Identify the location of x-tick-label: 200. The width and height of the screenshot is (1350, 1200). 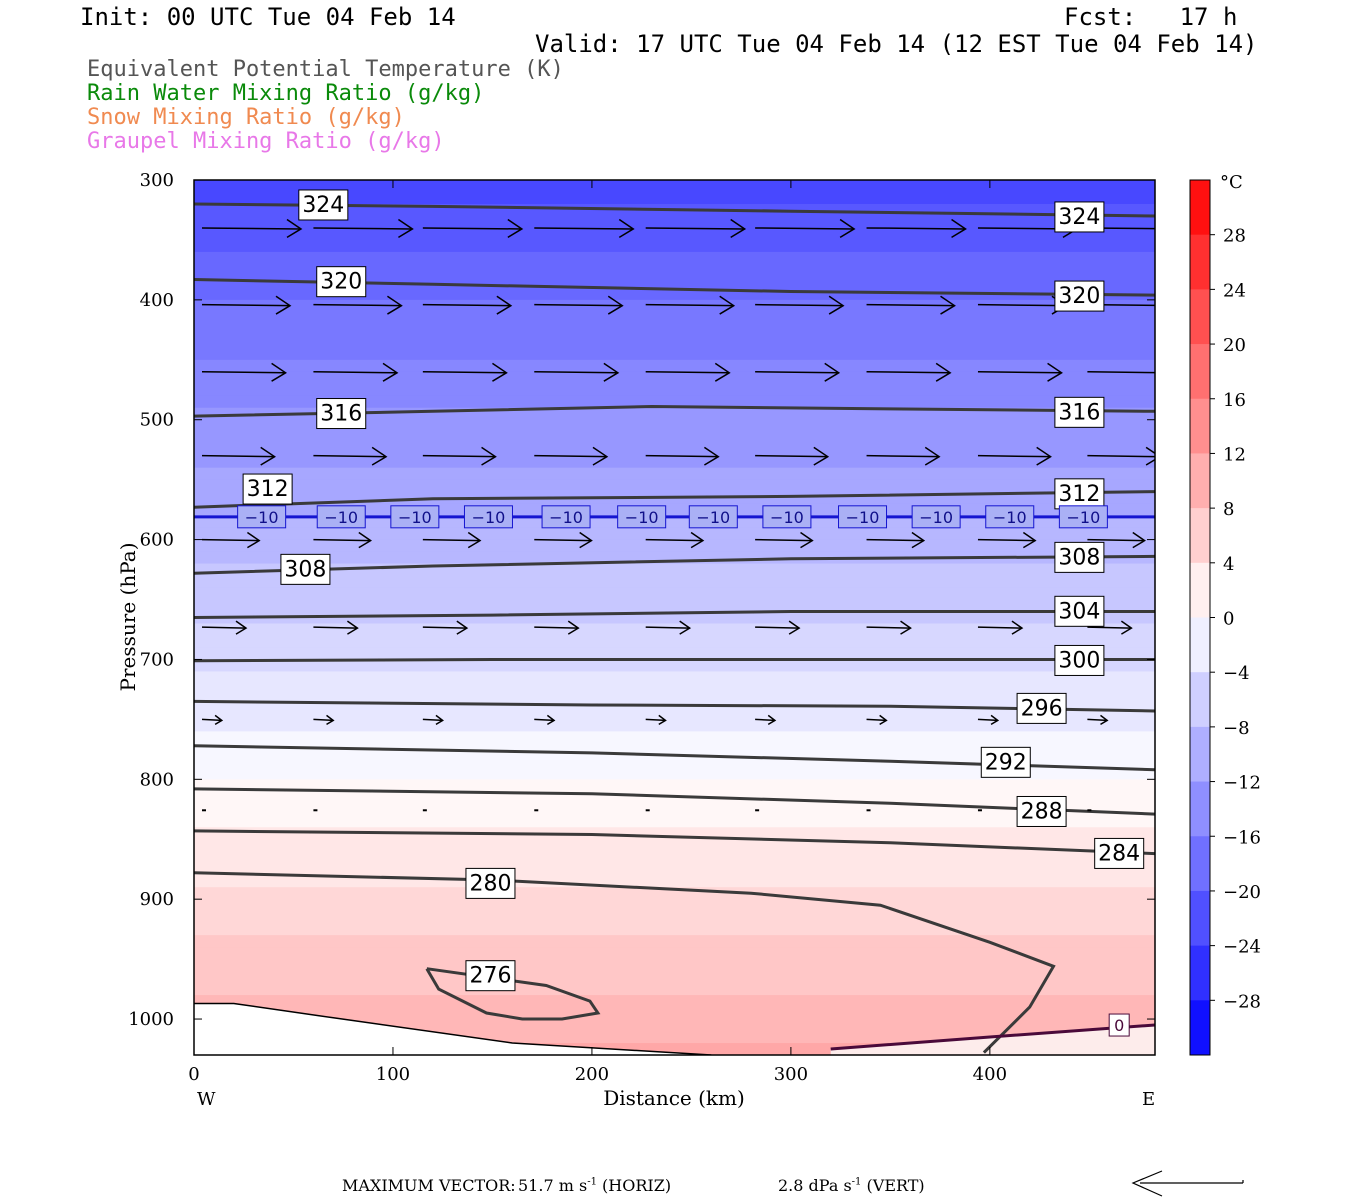
(592, 1074).